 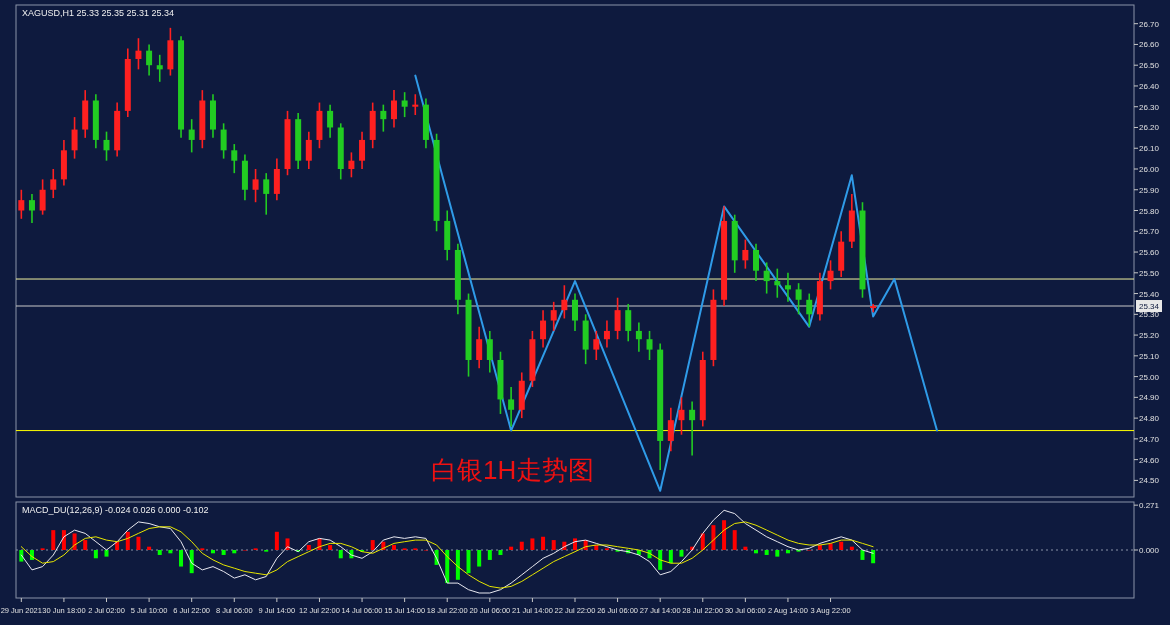 I want to click on y-tick-label: 25.40, so click(x=1149, y=294).